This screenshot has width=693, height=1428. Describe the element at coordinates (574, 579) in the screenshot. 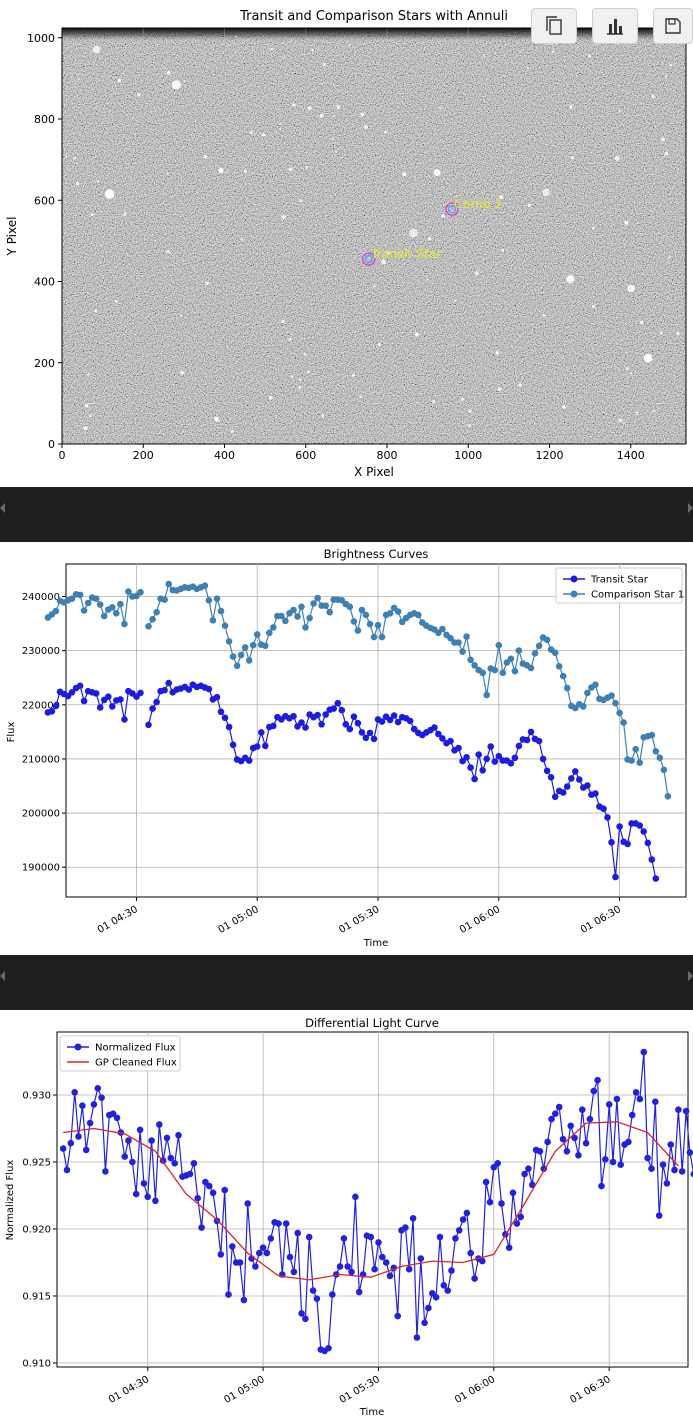

I see `legend-marker` at that location.